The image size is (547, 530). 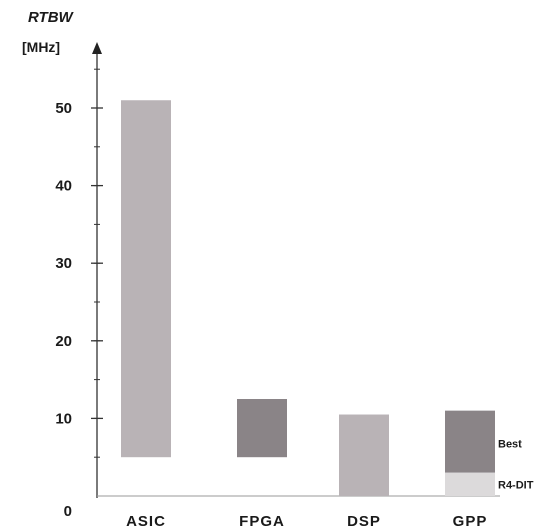 What do you see at coordinates (63, 108) in the screenshot?
I see `y-tick-label: 50` at bounding box center [63, 108].